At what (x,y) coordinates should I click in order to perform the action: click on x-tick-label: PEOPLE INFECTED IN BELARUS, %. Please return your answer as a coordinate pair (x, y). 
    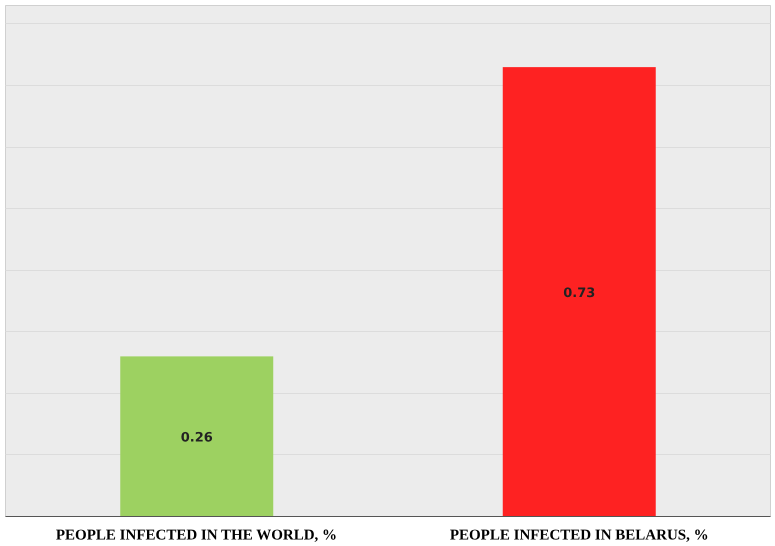
    Looking at the image, I should click on (579, 536).